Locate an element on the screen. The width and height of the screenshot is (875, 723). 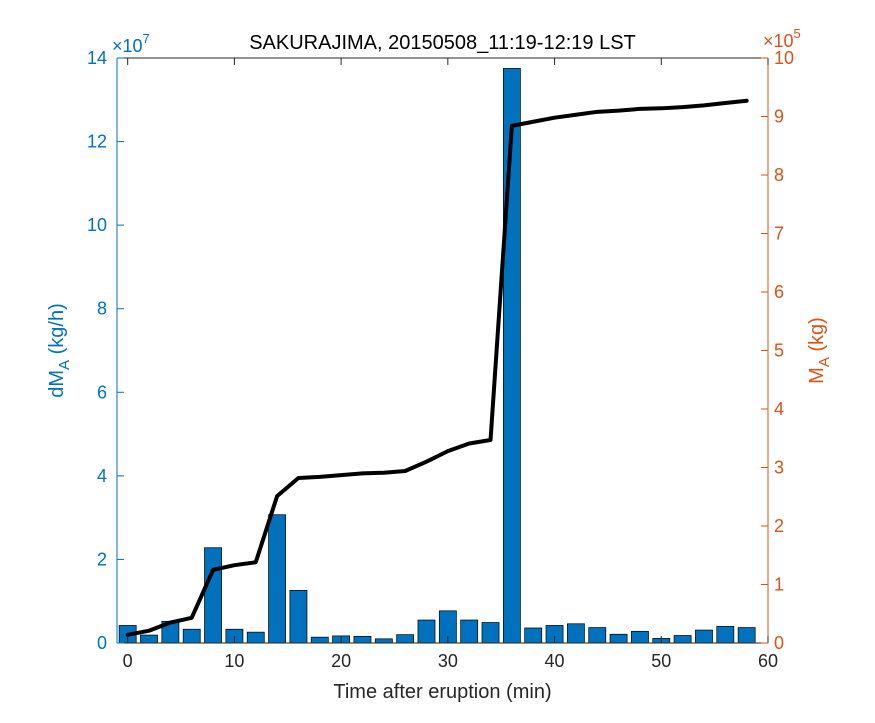
y-right-multiplier-exponent: 5 is located at coordinates (797, 33).